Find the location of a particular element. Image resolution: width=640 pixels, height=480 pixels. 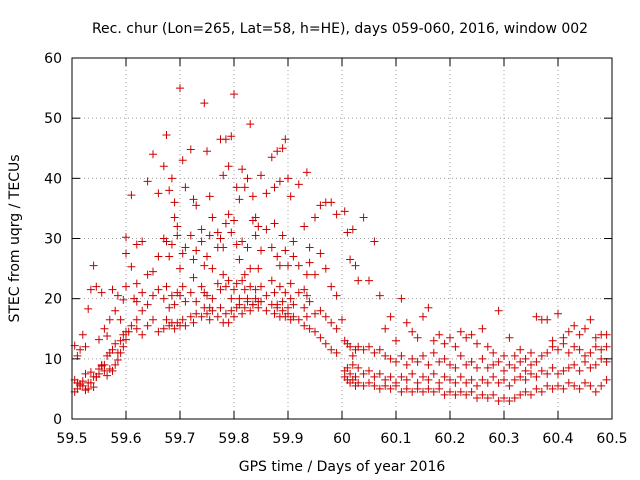

x-tick-label: 59.6 is located at coordinates (125, 439).